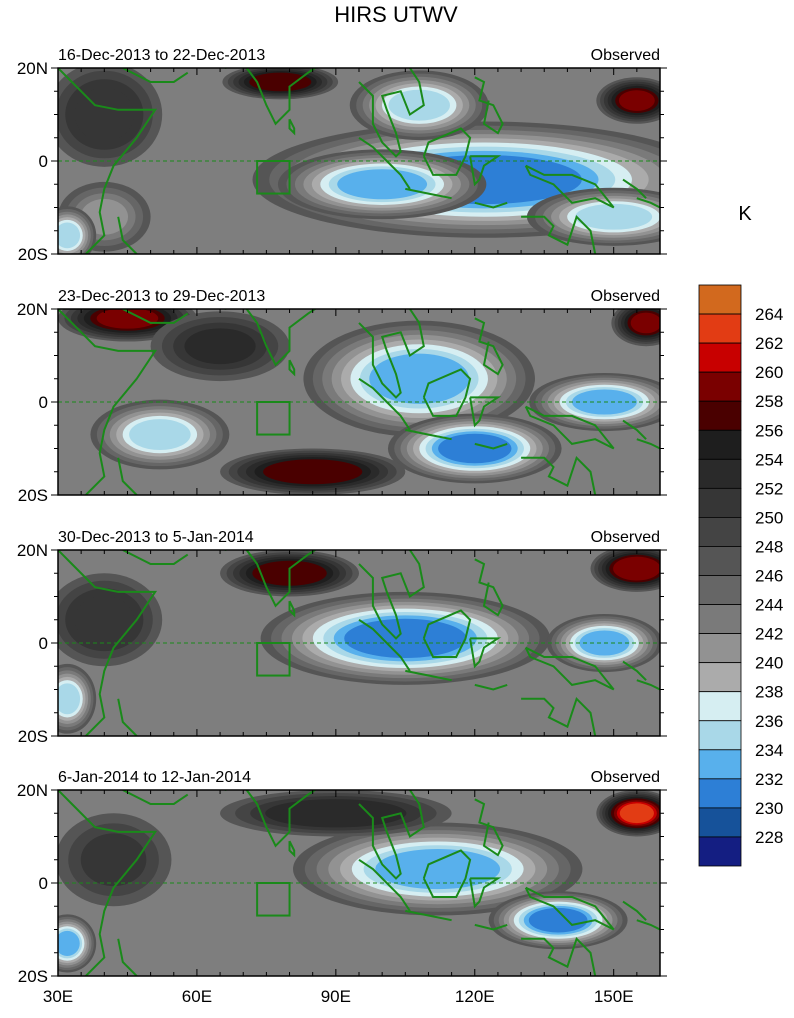 This screenshot has height=1018, width=794. What do you see at coordinates (197, 996) in the screenshot?
I see `x-tick-label: 60E` at bounding box center [197, 996].